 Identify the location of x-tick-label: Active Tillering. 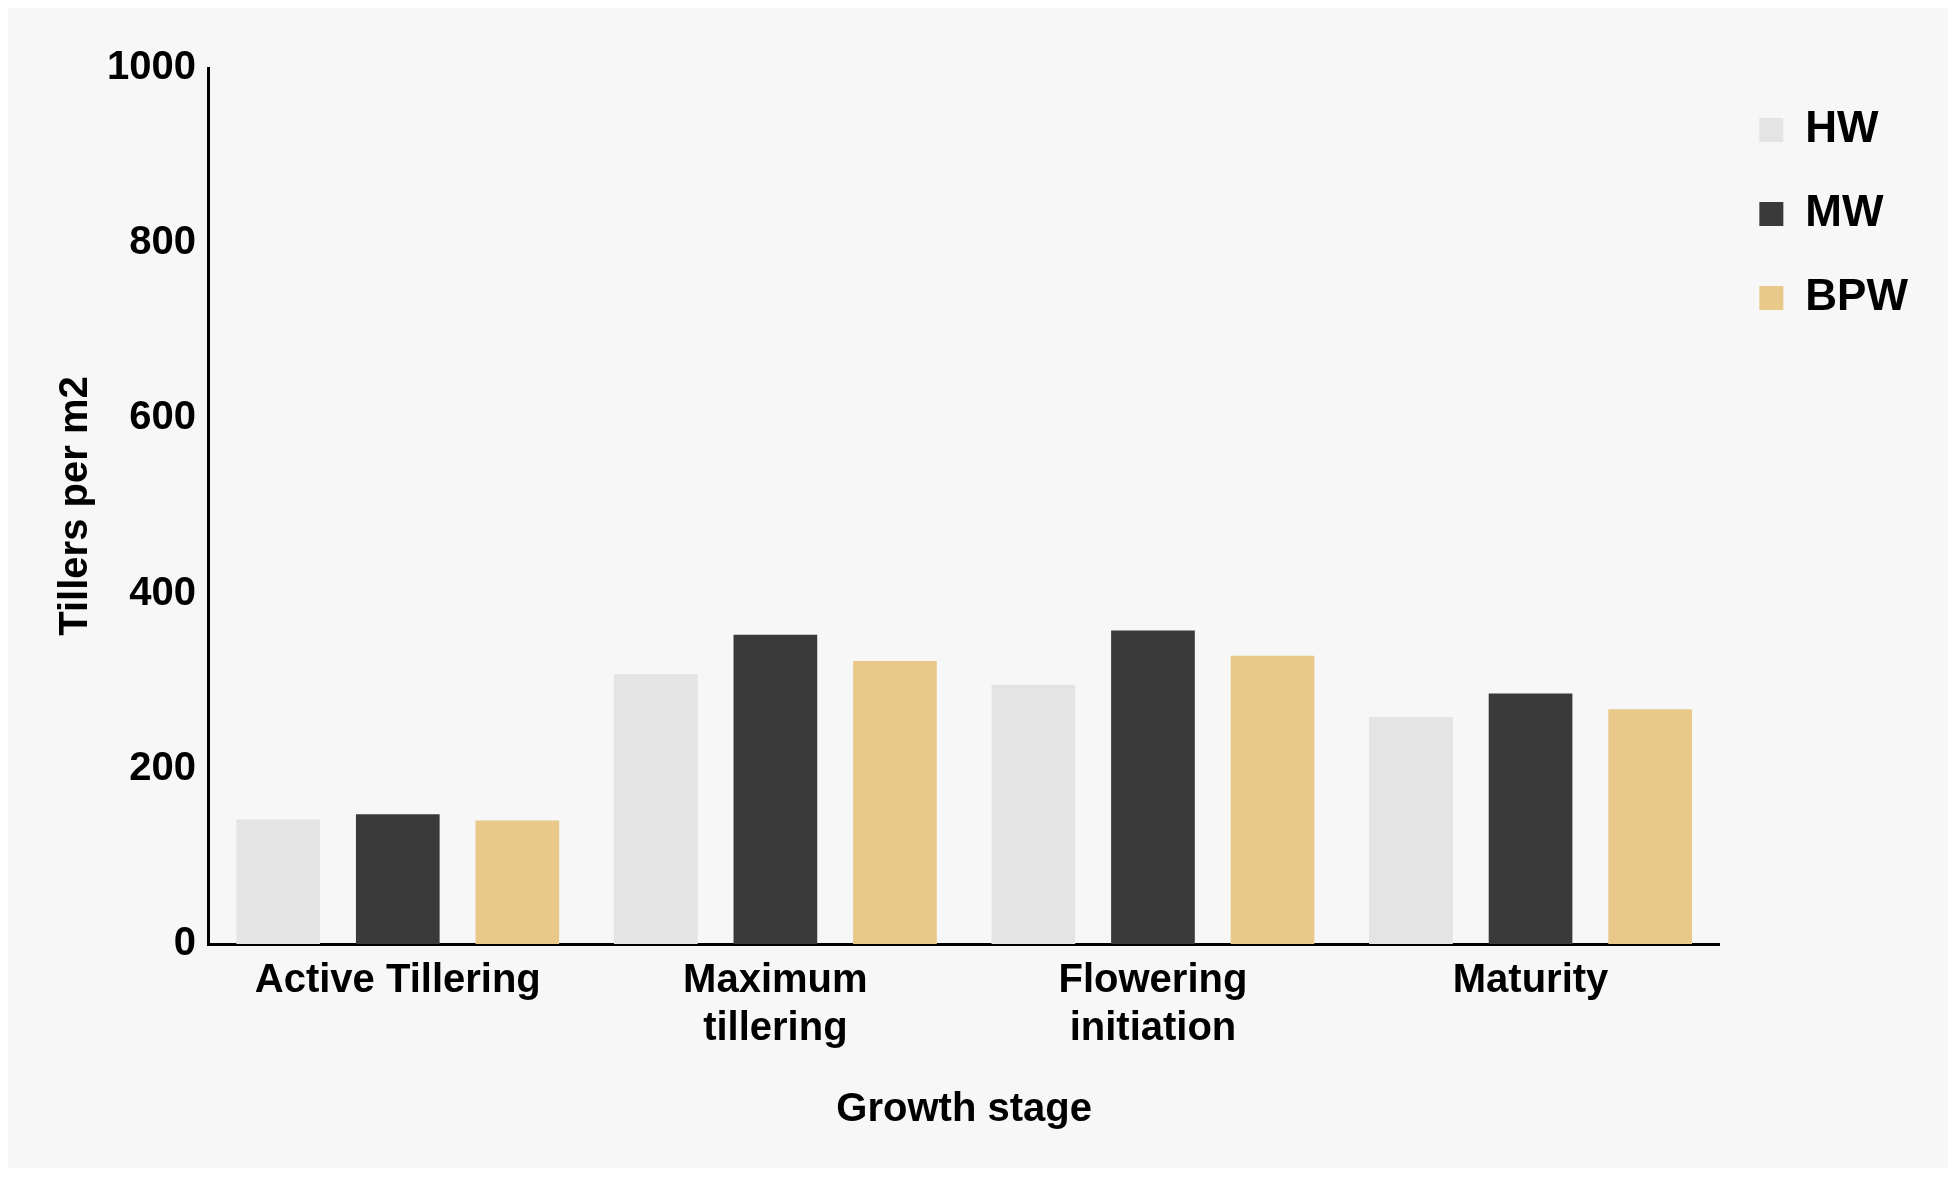
(397, 978).